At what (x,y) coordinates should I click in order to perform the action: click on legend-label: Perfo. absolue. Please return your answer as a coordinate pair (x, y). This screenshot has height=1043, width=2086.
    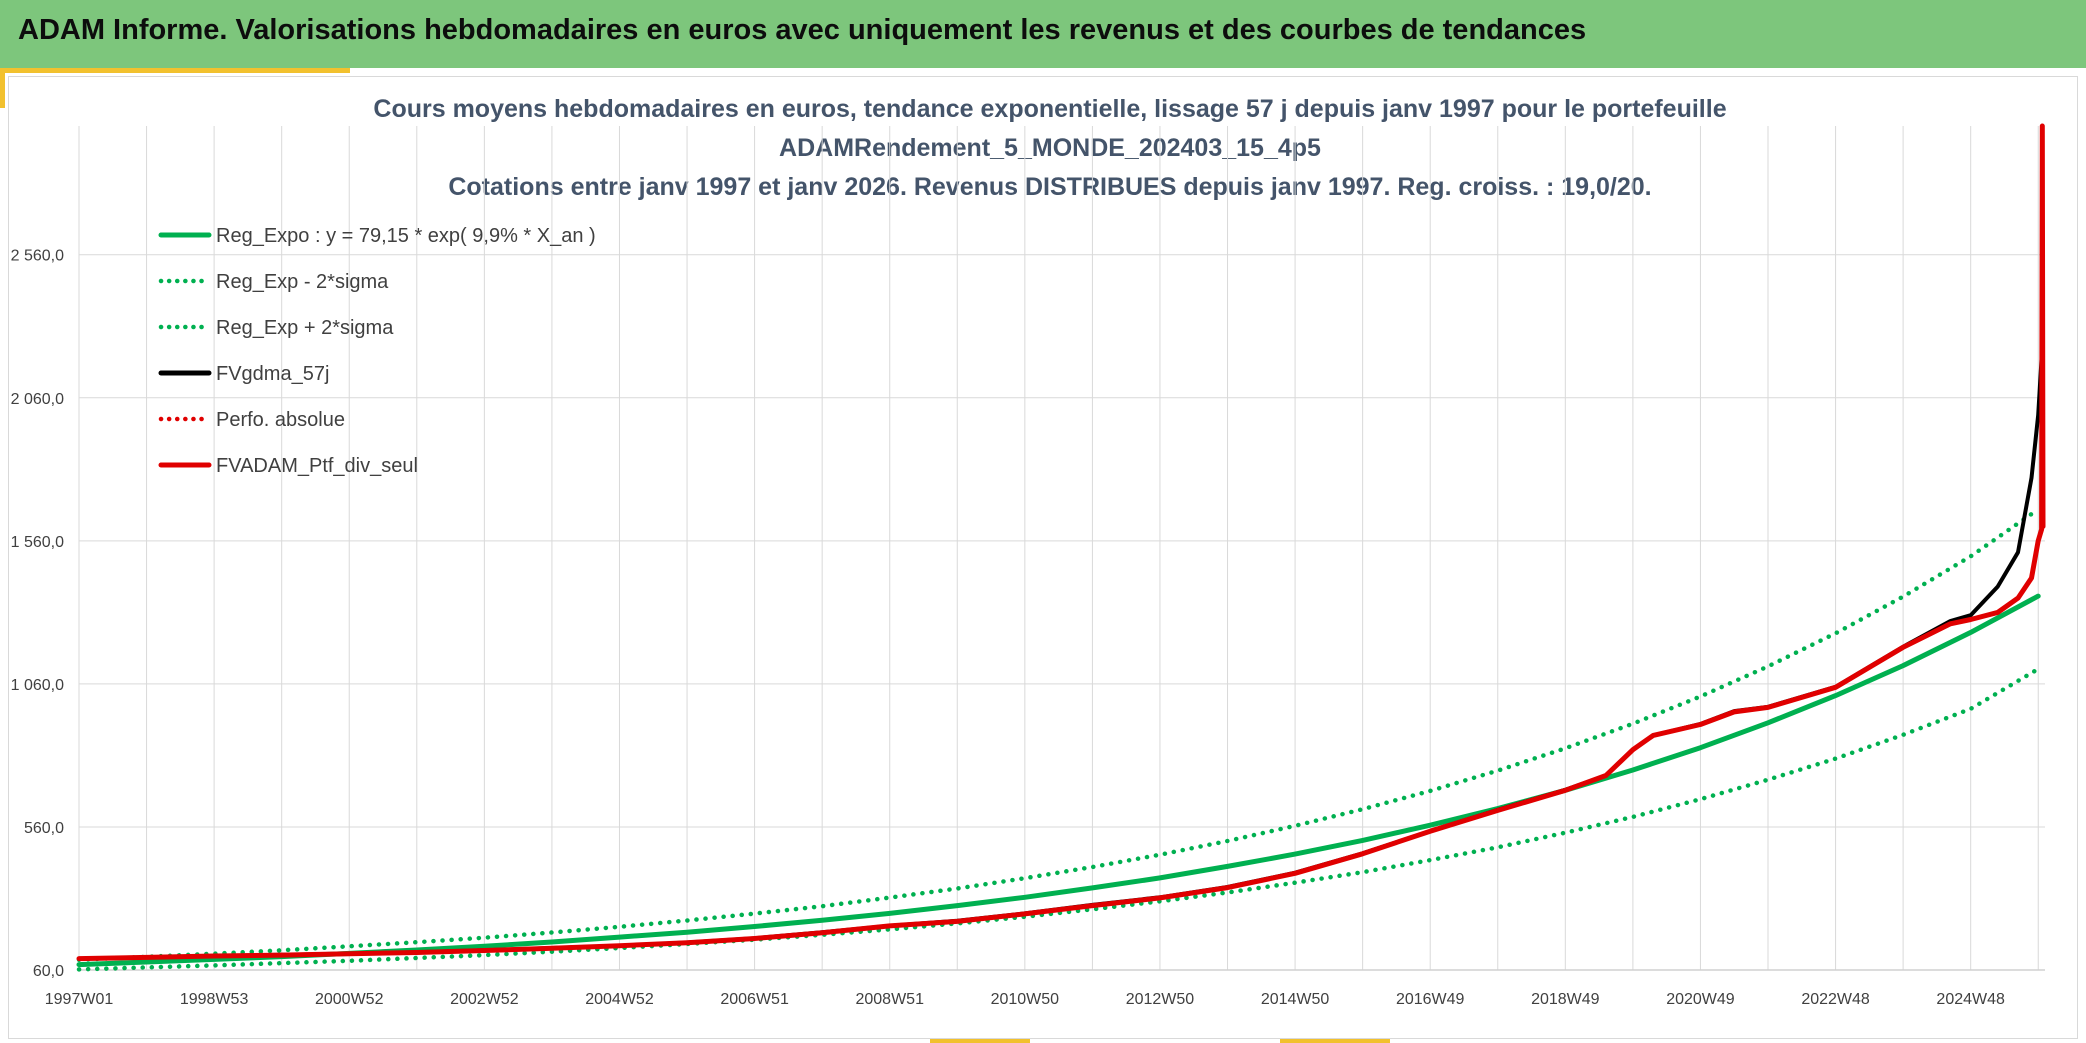
    Looking at the image, I should click on (280, 420).